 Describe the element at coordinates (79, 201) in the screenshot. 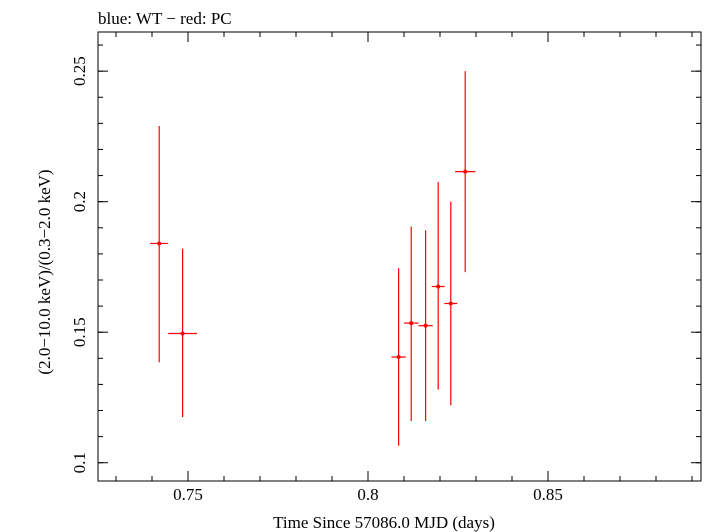

I see `y-tick-label: 0.2` at that location.